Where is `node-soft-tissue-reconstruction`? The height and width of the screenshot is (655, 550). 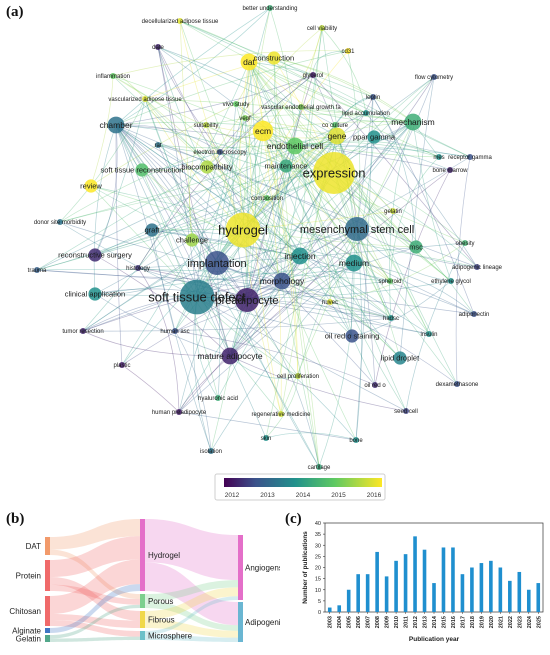 node-soft-tissue-reconstruction is located at coordinates (142, 170).